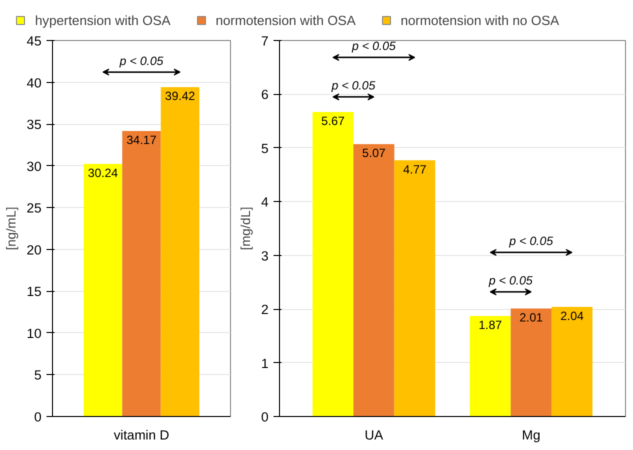  What do you see at coordinates (480, 20) in the screenshot?
I see `legend-label: normotension with no OSA` at bounding box center [480, 20].